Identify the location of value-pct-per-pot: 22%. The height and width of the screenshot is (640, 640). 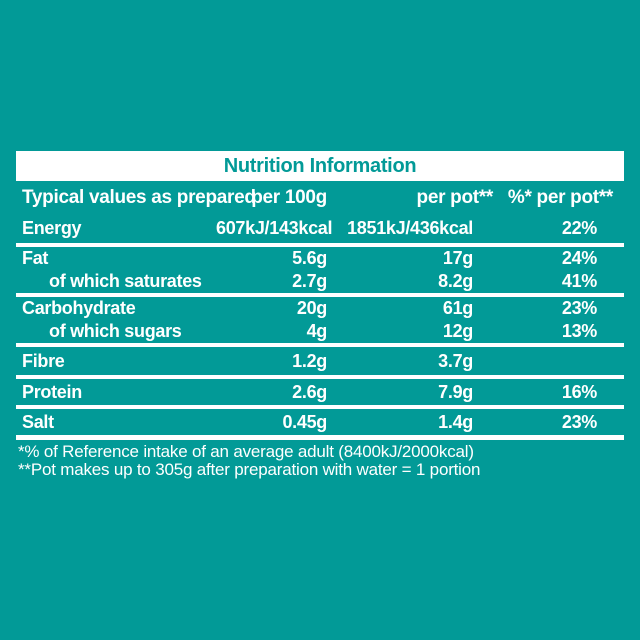
(579, 228).